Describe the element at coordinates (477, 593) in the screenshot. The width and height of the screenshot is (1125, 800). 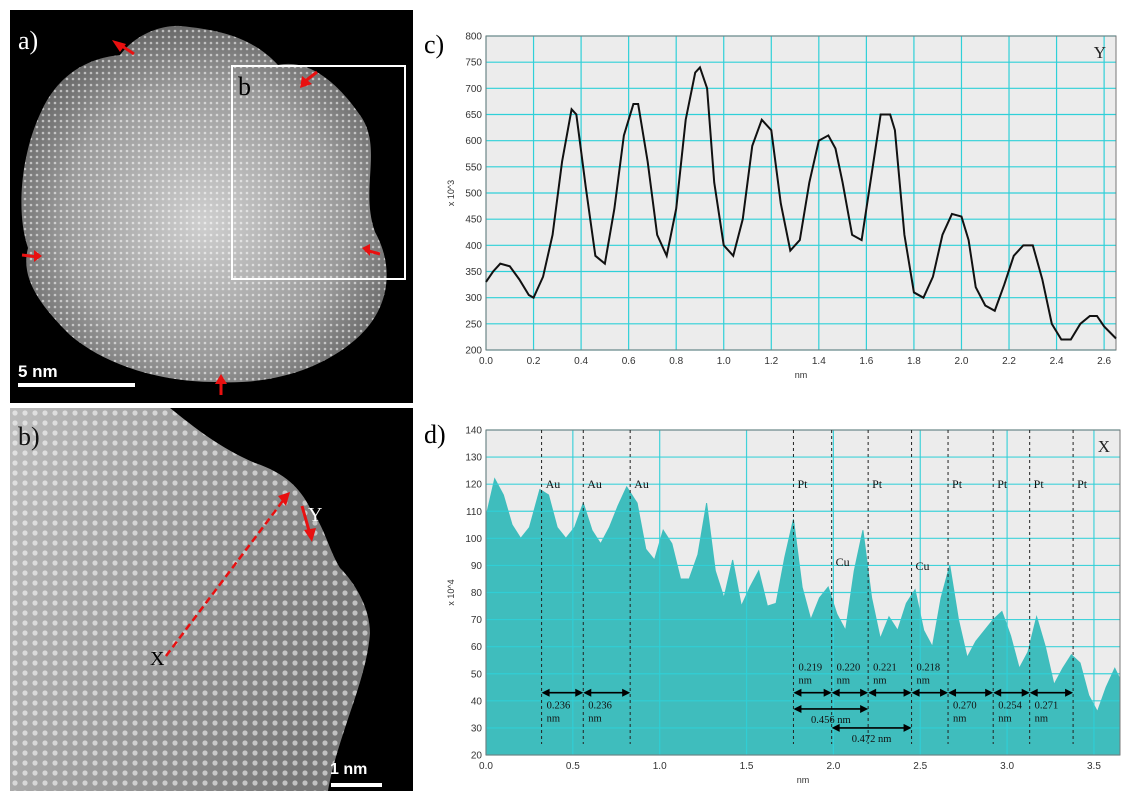
I see `y-tick-label: 80` at that location.